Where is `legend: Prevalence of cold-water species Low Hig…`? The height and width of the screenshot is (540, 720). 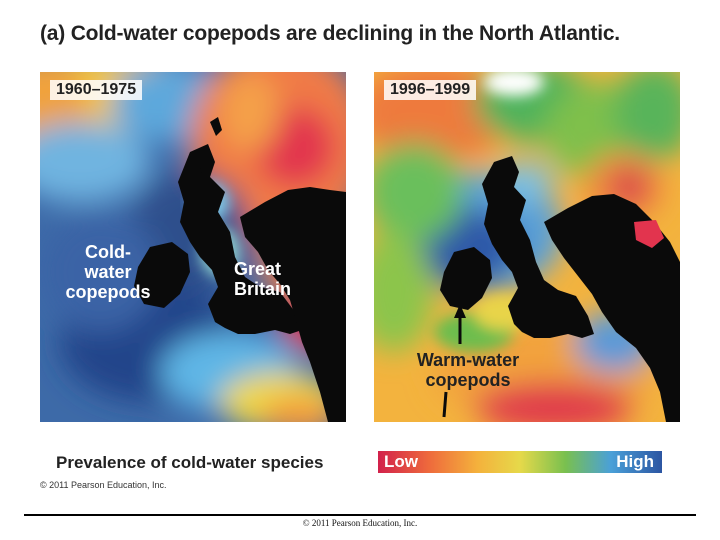
legend: Prevalence of cold-water species Low Hig… is located at coordinates (361, 463).